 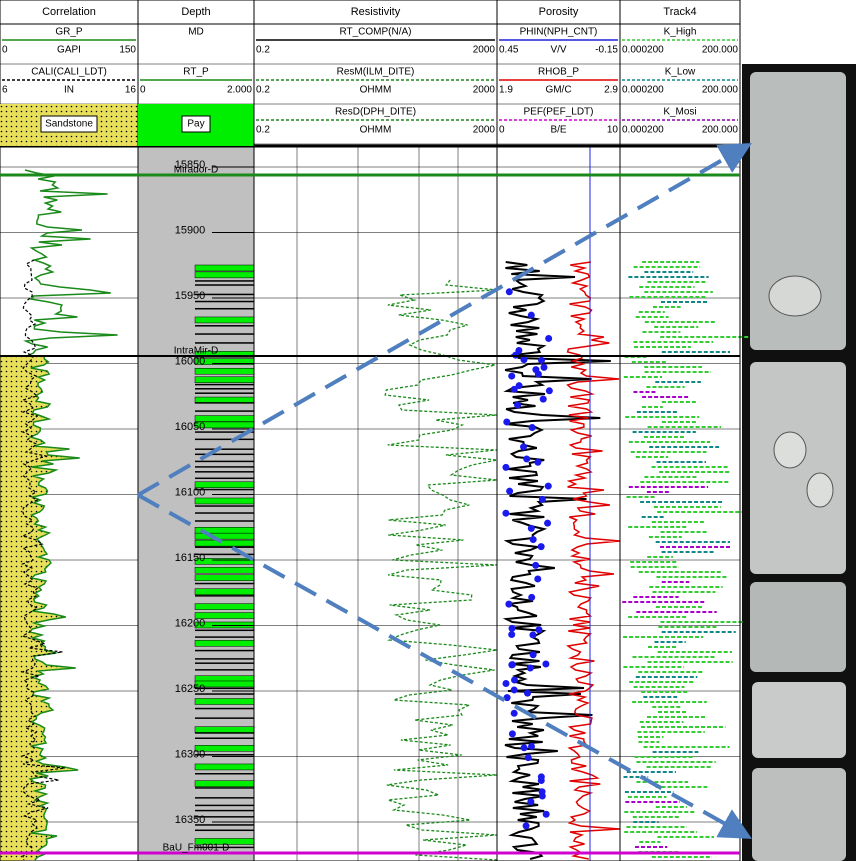 What do you see at coordinates (375, 112) in the screenshot?
I see `curve-name: ResD(DPH_DITE)` at bounding box center [375, 112].